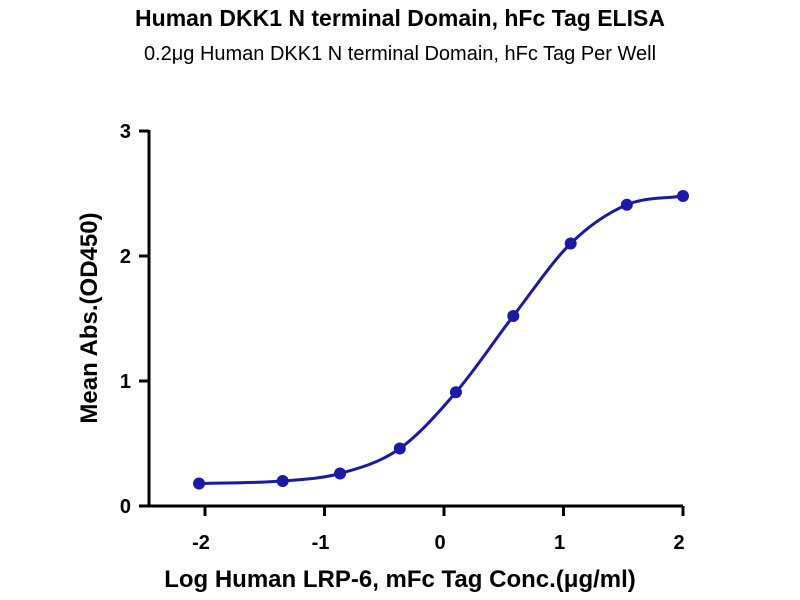  I want to click on x-tick-label: 1, so click(559, 543).